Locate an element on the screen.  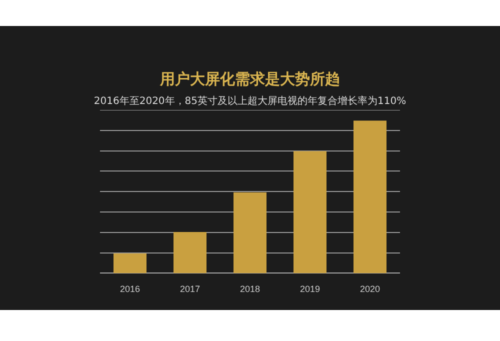
x-tick-label: 2019 is located at coordinates (310, 289).